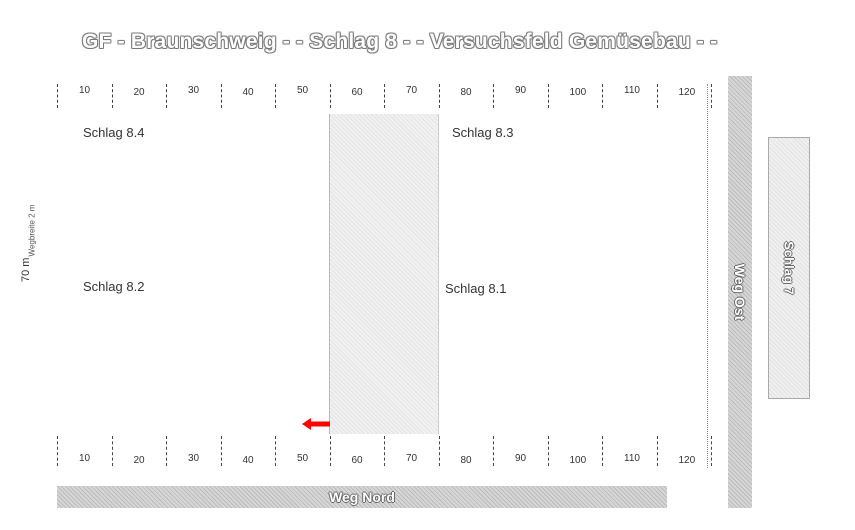 The image size is (855, 530). What do you see at coordinates (114, 132) in the screenshot?
I see `plot-label-8-4: Schlag 8.4` at bounding box center [114, 132].